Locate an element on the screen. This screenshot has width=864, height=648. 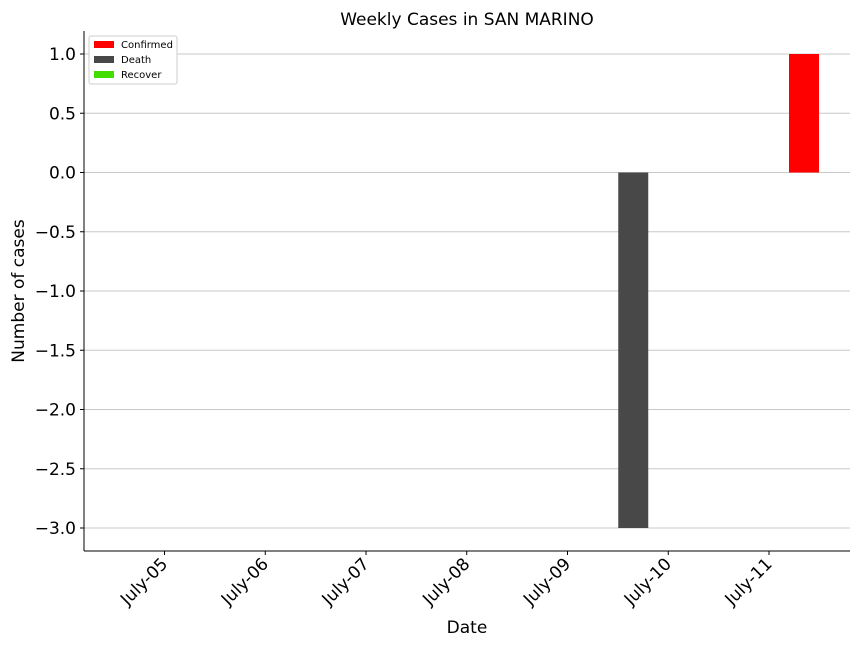
x-tick-label: July-11 is located at coordinates (749, 582).